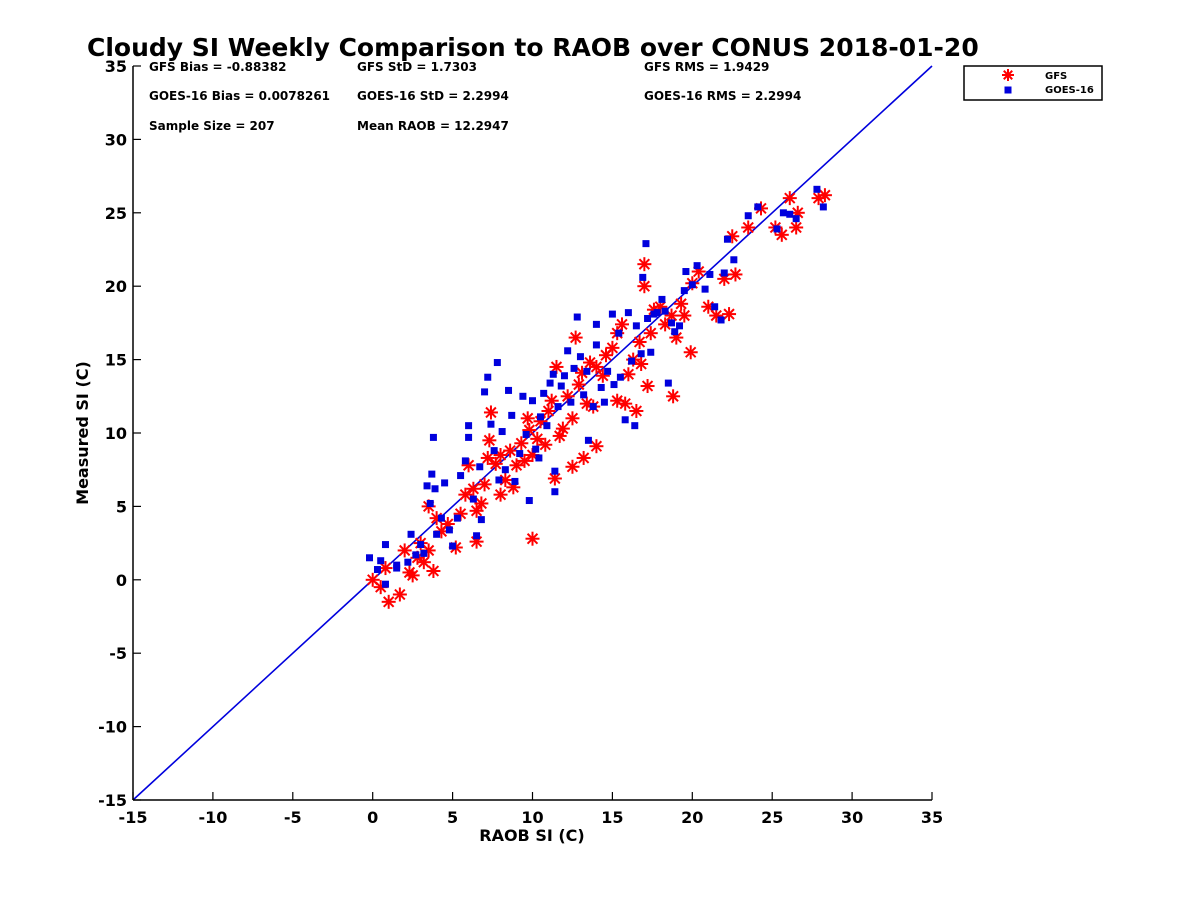  What do you see at coordinates (852, 817) in the screenshot?
I see `x-tick-label: 30` at bounding box center [852, 817].